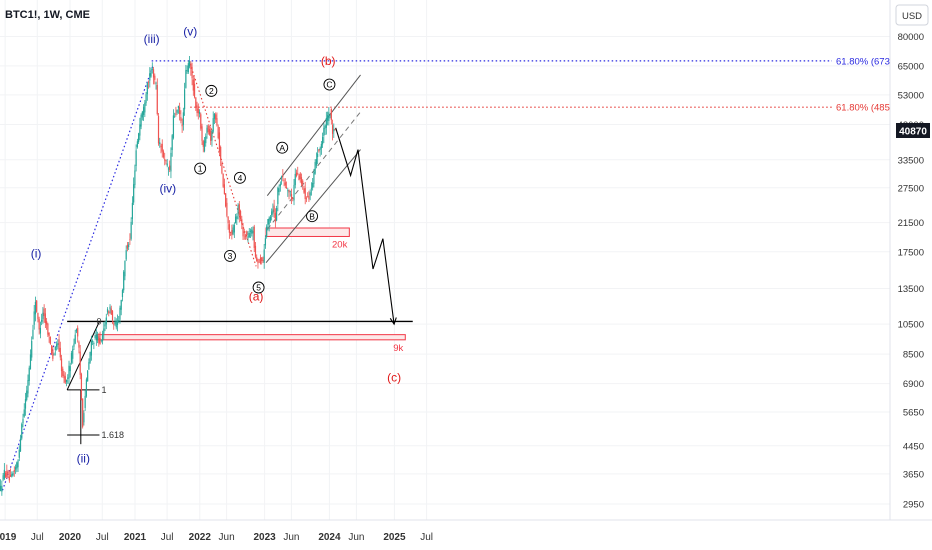 The width and height of the screenshot is (932, 550). Describe the element at coordinates (445, 535) in the screenshot. I see `time-axis-panel` at that location.